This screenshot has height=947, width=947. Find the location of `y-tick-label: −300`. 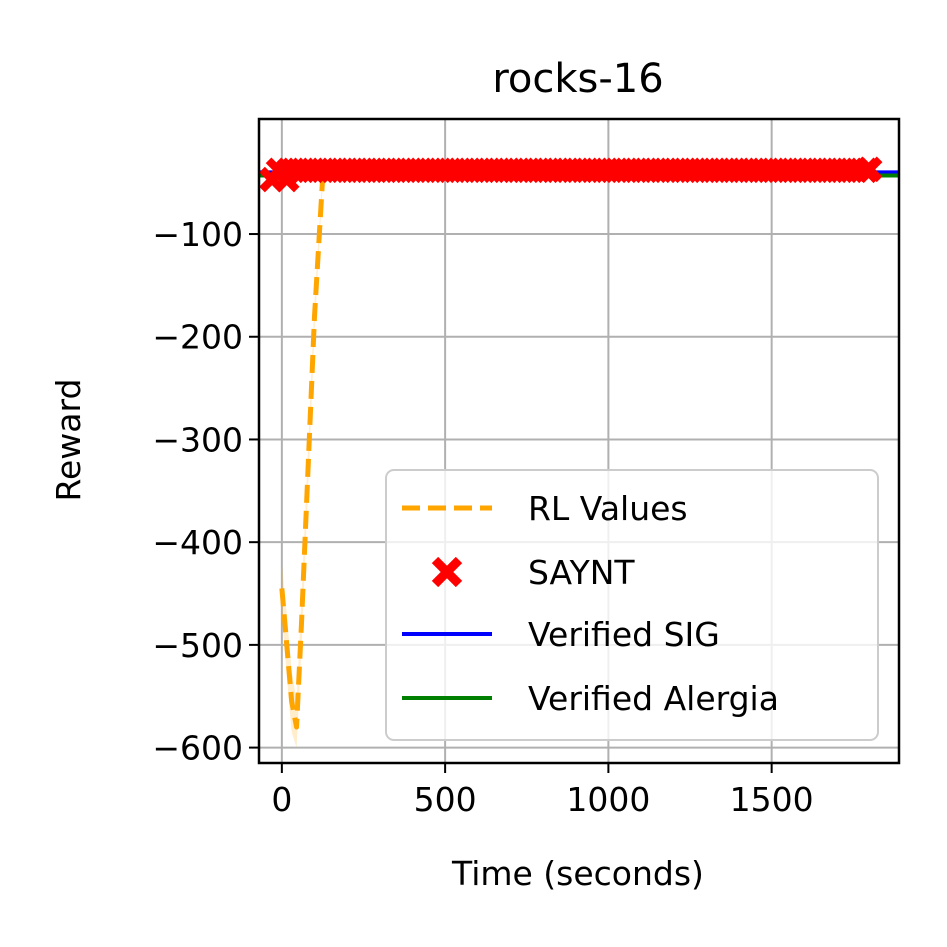

y-tick-label: −300 is located at coordinates (197, 439).